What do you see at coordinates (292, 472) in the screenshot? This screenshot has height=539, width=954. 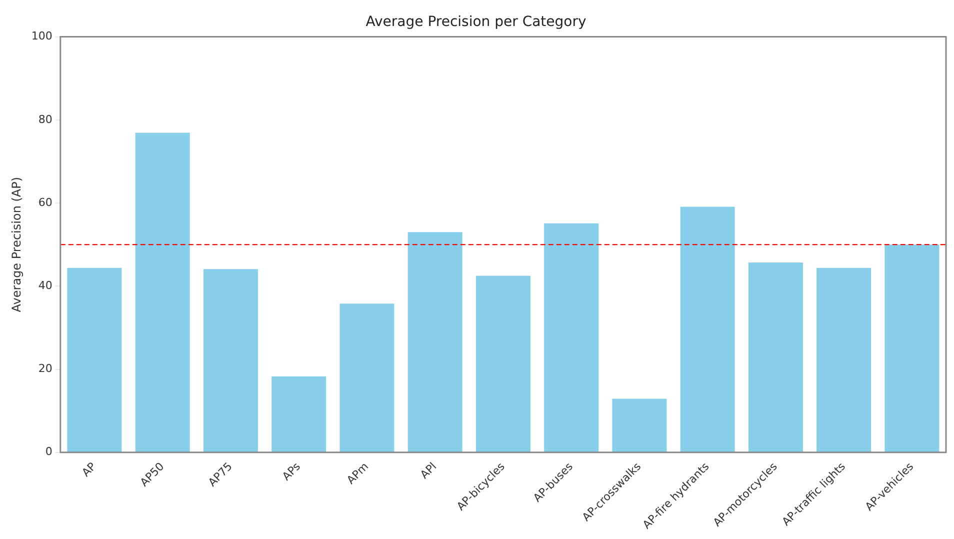 I see `x-tick-label: APs` at bounding box center [292, 472].